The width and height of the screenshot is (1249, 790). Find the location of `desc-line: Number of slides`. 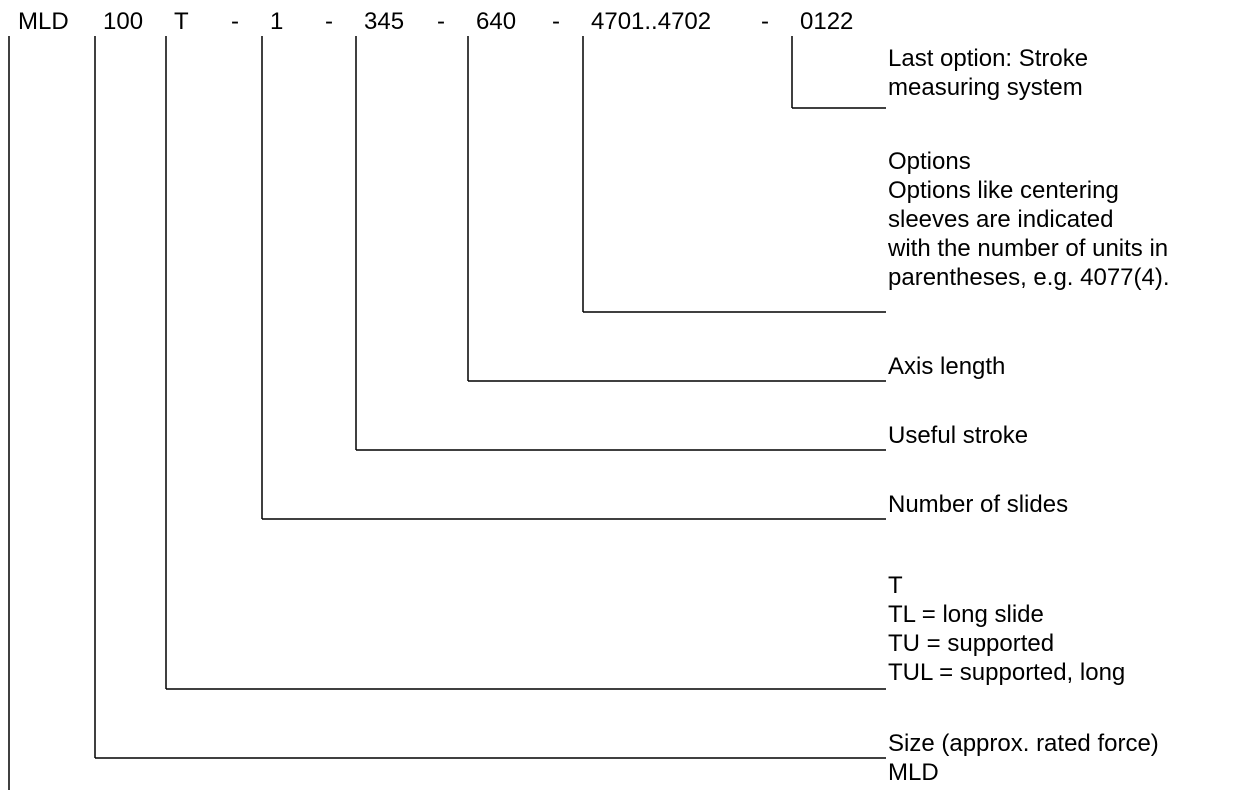

desc-line: Number of slides is located at coordinates (978, 504).